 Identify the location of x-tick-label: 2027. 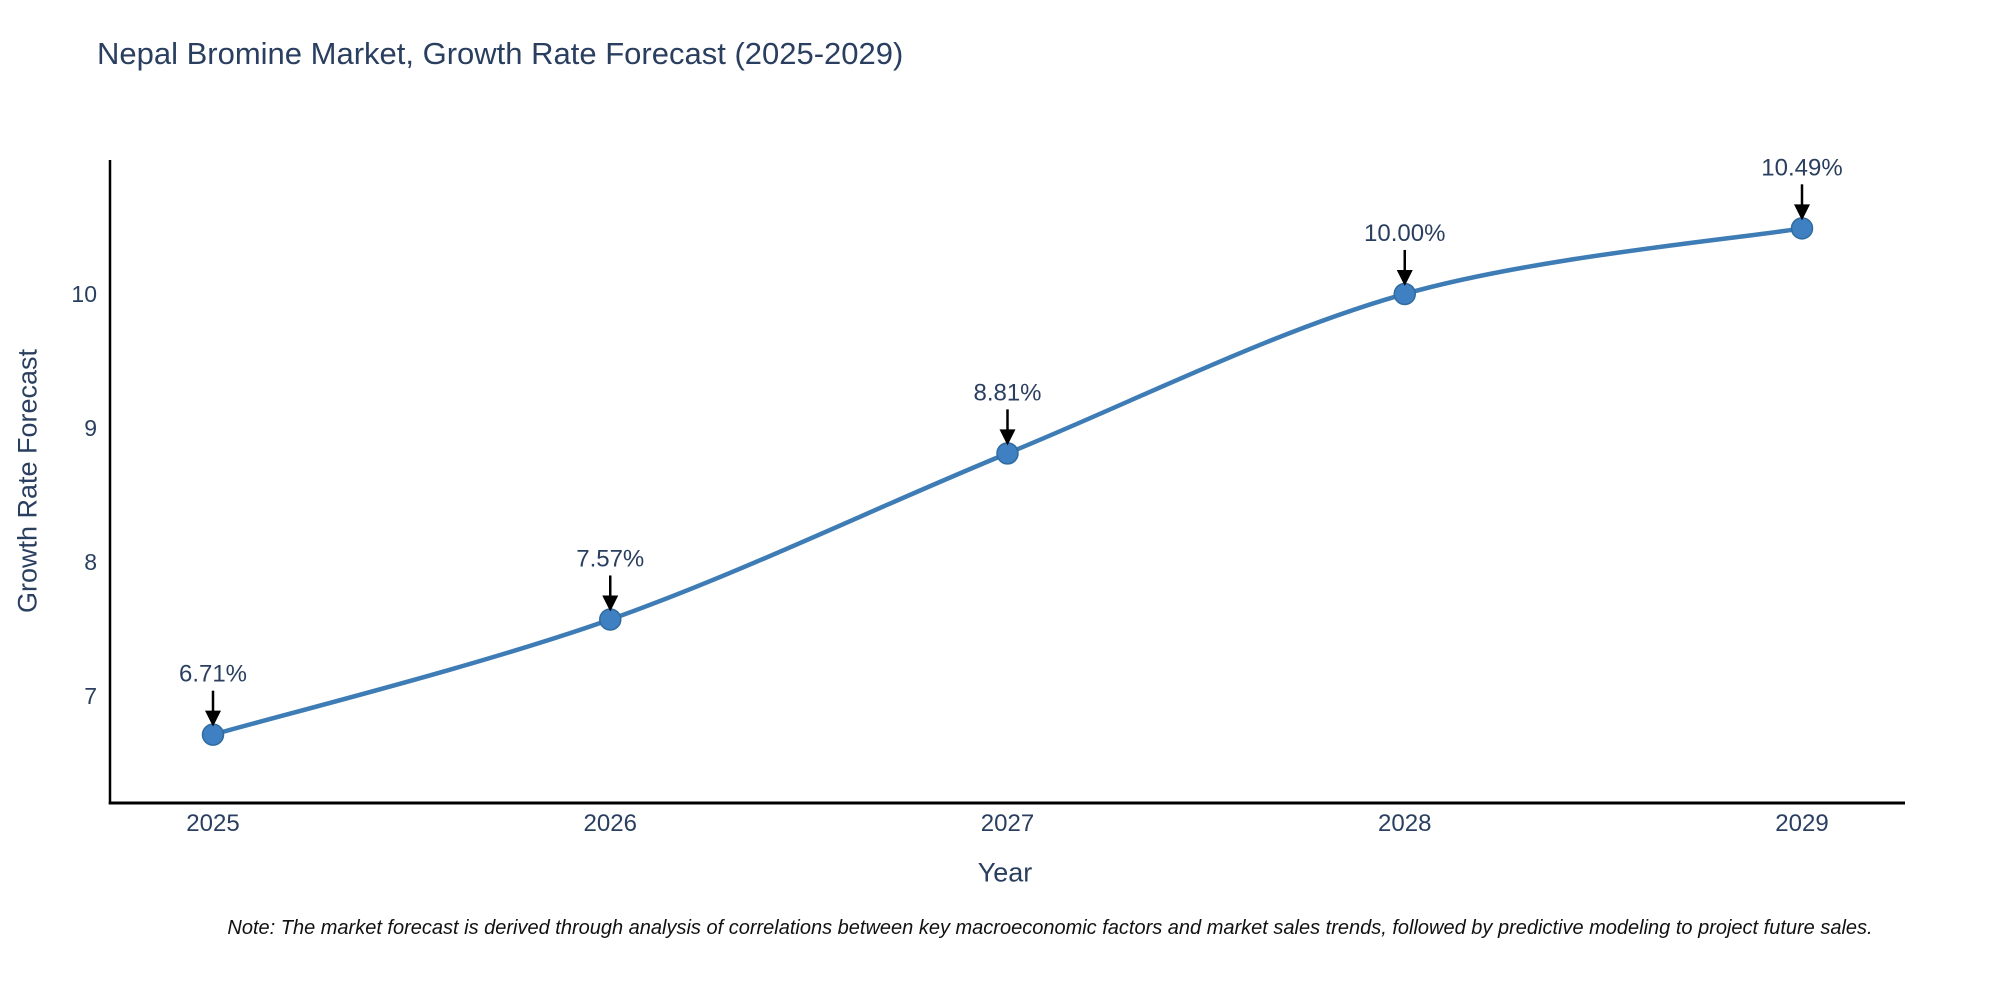
(1007, 823).